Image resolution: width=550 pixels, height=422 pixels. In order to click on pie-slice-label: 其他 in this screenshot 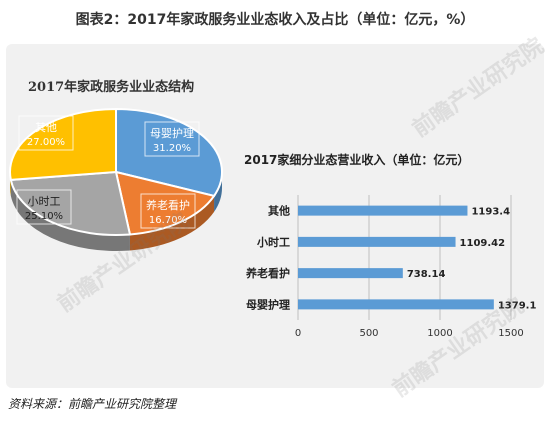, I will do `click(46, 127)`.